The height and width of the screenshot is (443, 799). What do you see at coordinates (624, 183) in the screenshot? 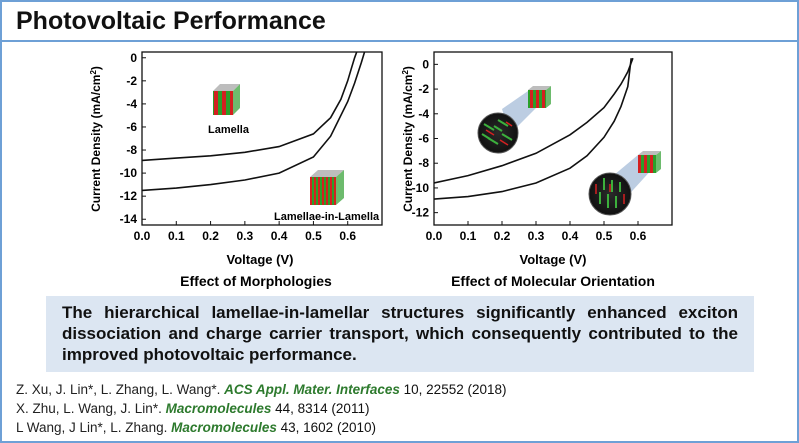
I see `orientation-inset-vertical-icon` at bounding box center [624, 183].